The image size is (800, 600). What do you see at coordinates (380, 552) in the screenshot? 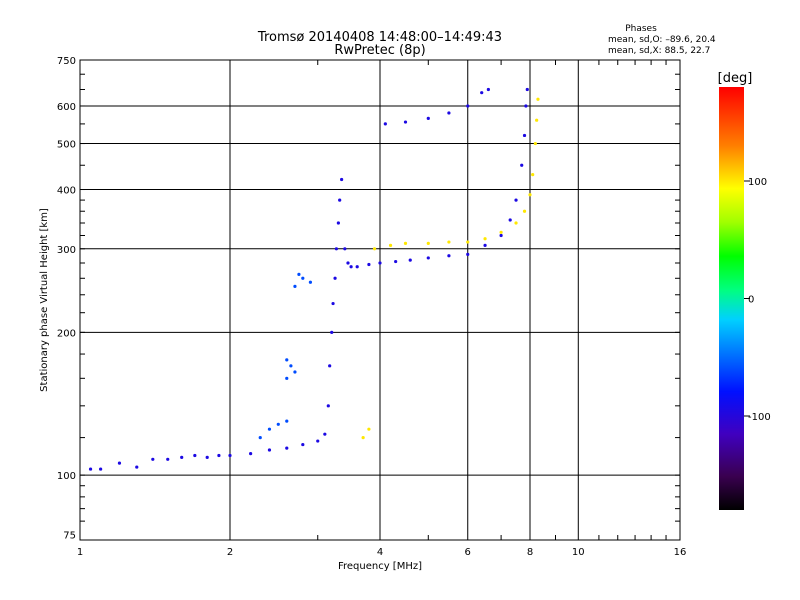
I see `x-tick-label: 4` at bounding box center [380, 552].